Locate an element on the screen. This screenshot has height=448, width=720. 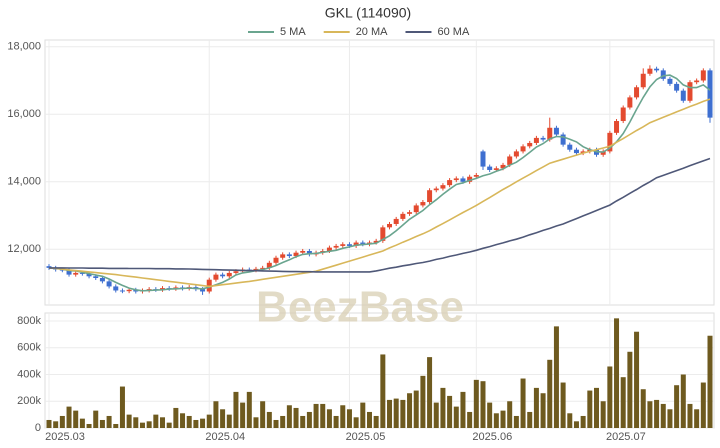
x-tick-label: 2025.07 is located at coordinates (626, 437).